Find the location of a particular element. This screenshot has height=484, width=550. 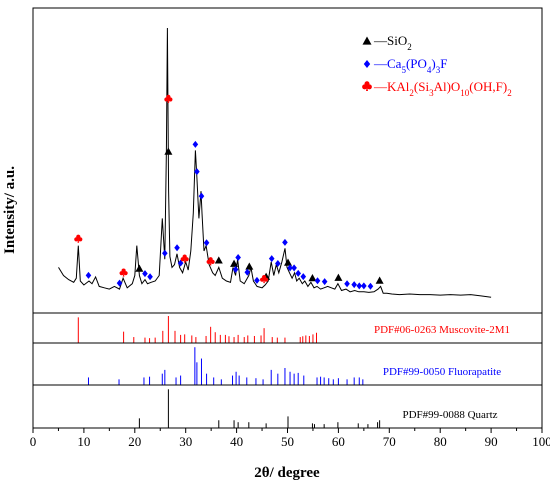

legend-label-1-rest3: F is located at coordinates (443, 63).